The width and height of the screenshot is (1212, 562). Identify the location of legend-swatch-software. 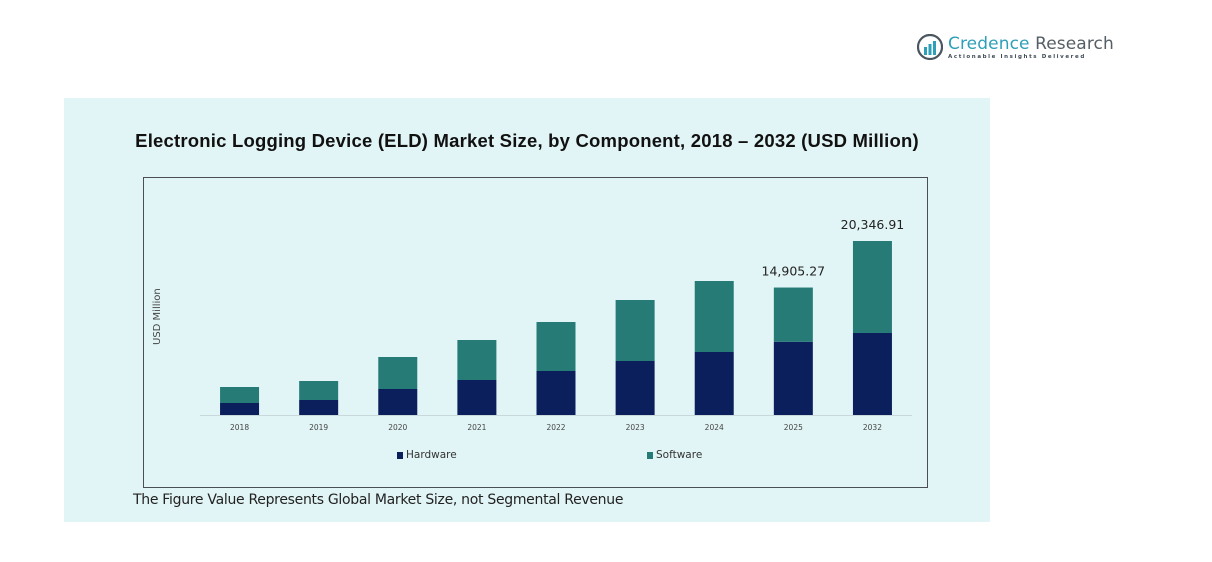
(650, 455).